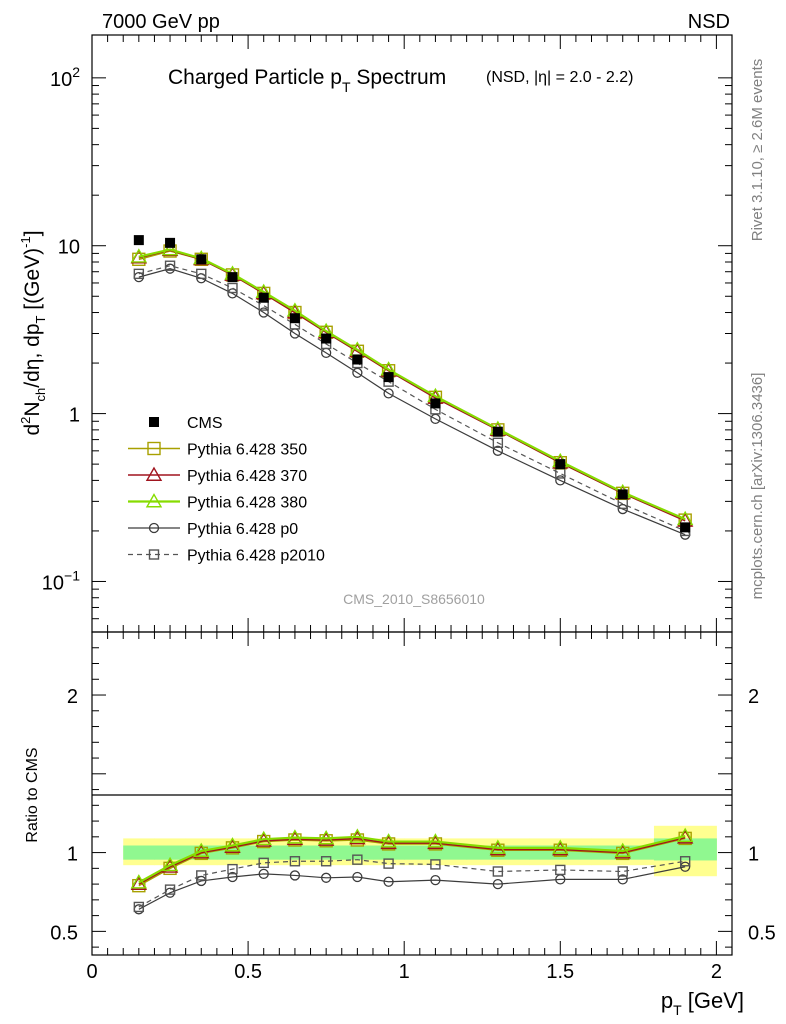 The image size is (786, 1024). I want to click on header-process: NSD, so click(709, 22).